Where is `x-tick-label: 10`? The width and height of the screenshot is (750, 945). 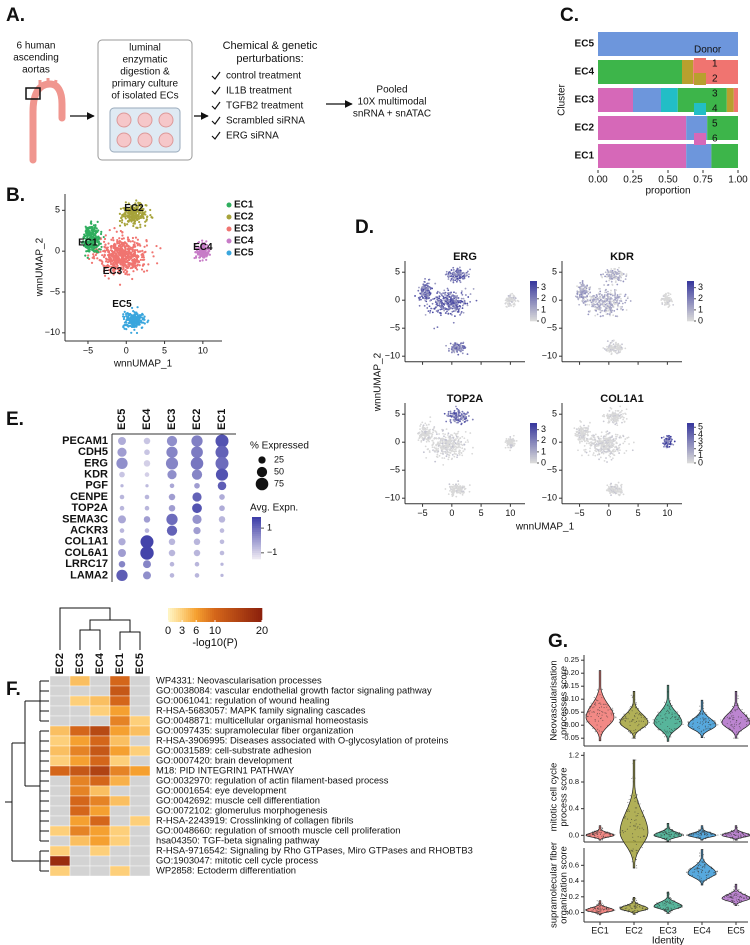 x-tick-label: 10 is located at coordinates (667, 513).